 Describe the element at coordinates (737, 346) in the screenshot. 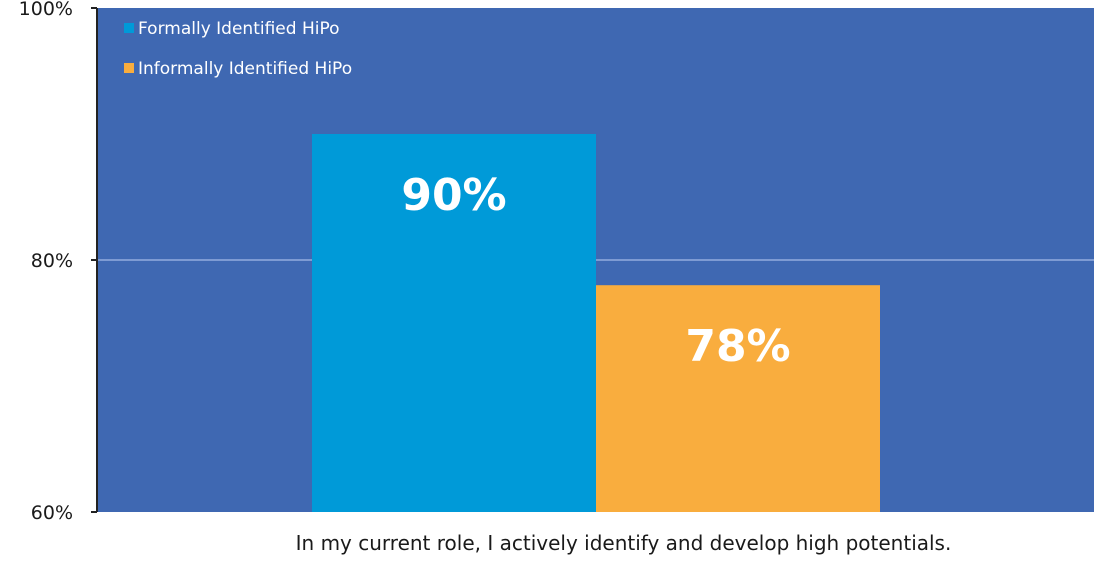

I see `bar-value-label: 78%` at that location.